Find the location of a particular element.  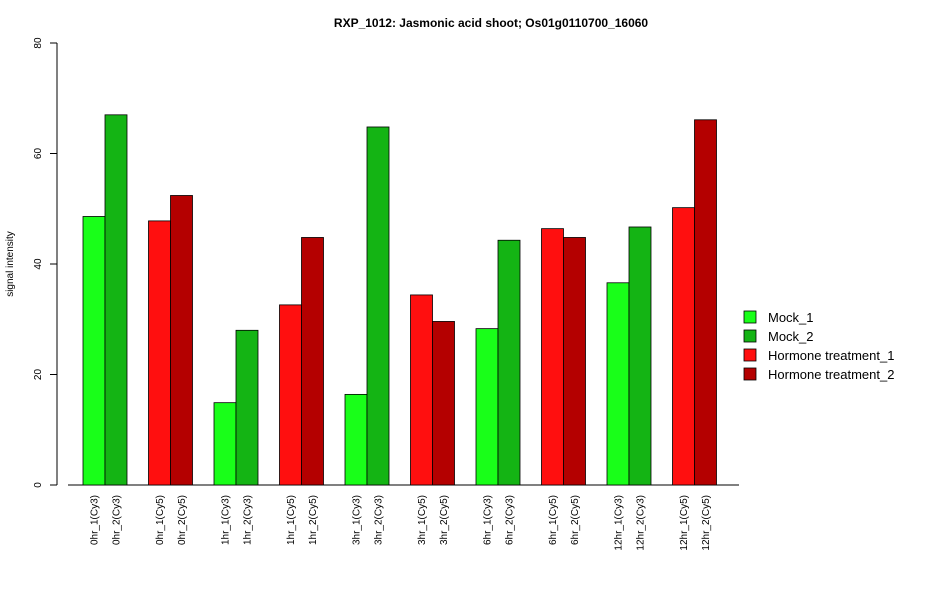

y-tick-label: 40 is located at coordinates (38, 264).